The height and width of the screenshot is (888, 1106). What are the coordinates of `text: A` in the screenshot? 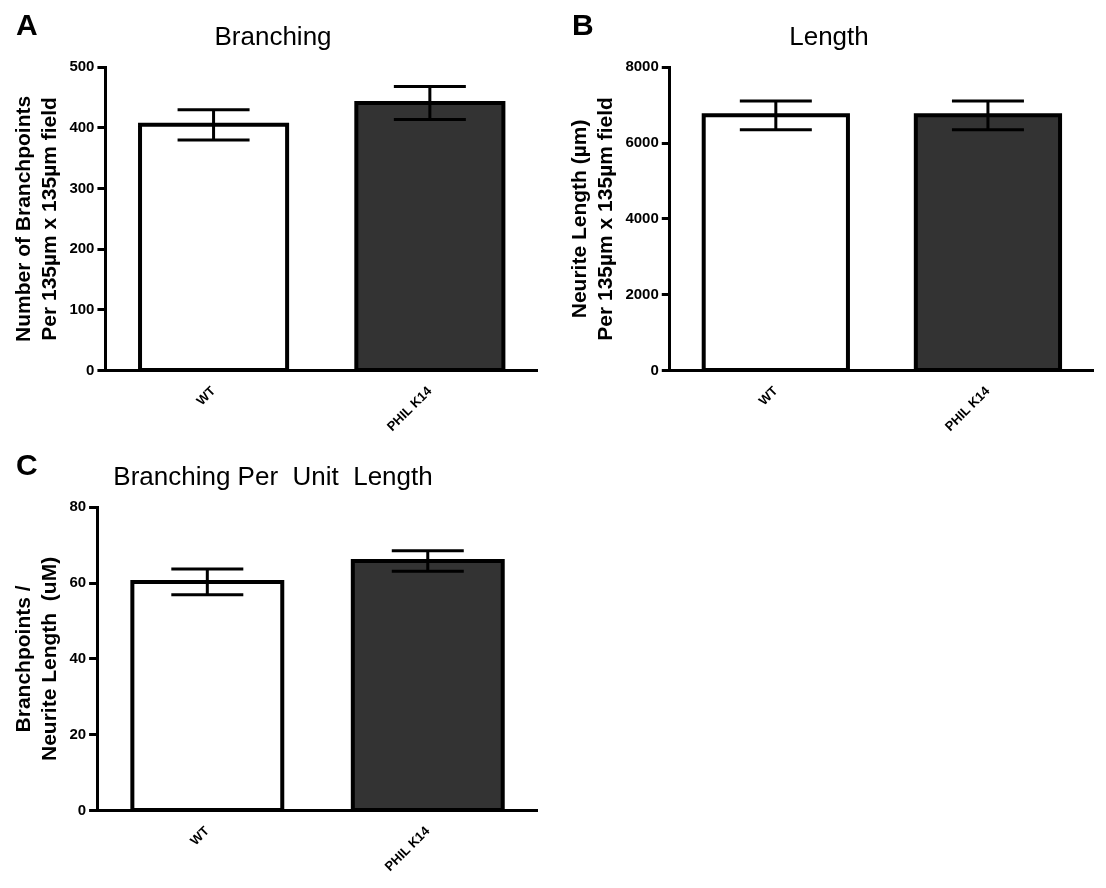 It's located at (27, 25).